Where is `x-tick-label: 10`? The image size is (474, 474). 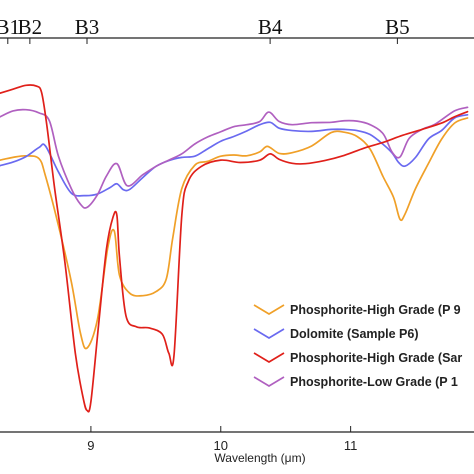
x-tick-label: 10 is located at coordinates (221, 445).